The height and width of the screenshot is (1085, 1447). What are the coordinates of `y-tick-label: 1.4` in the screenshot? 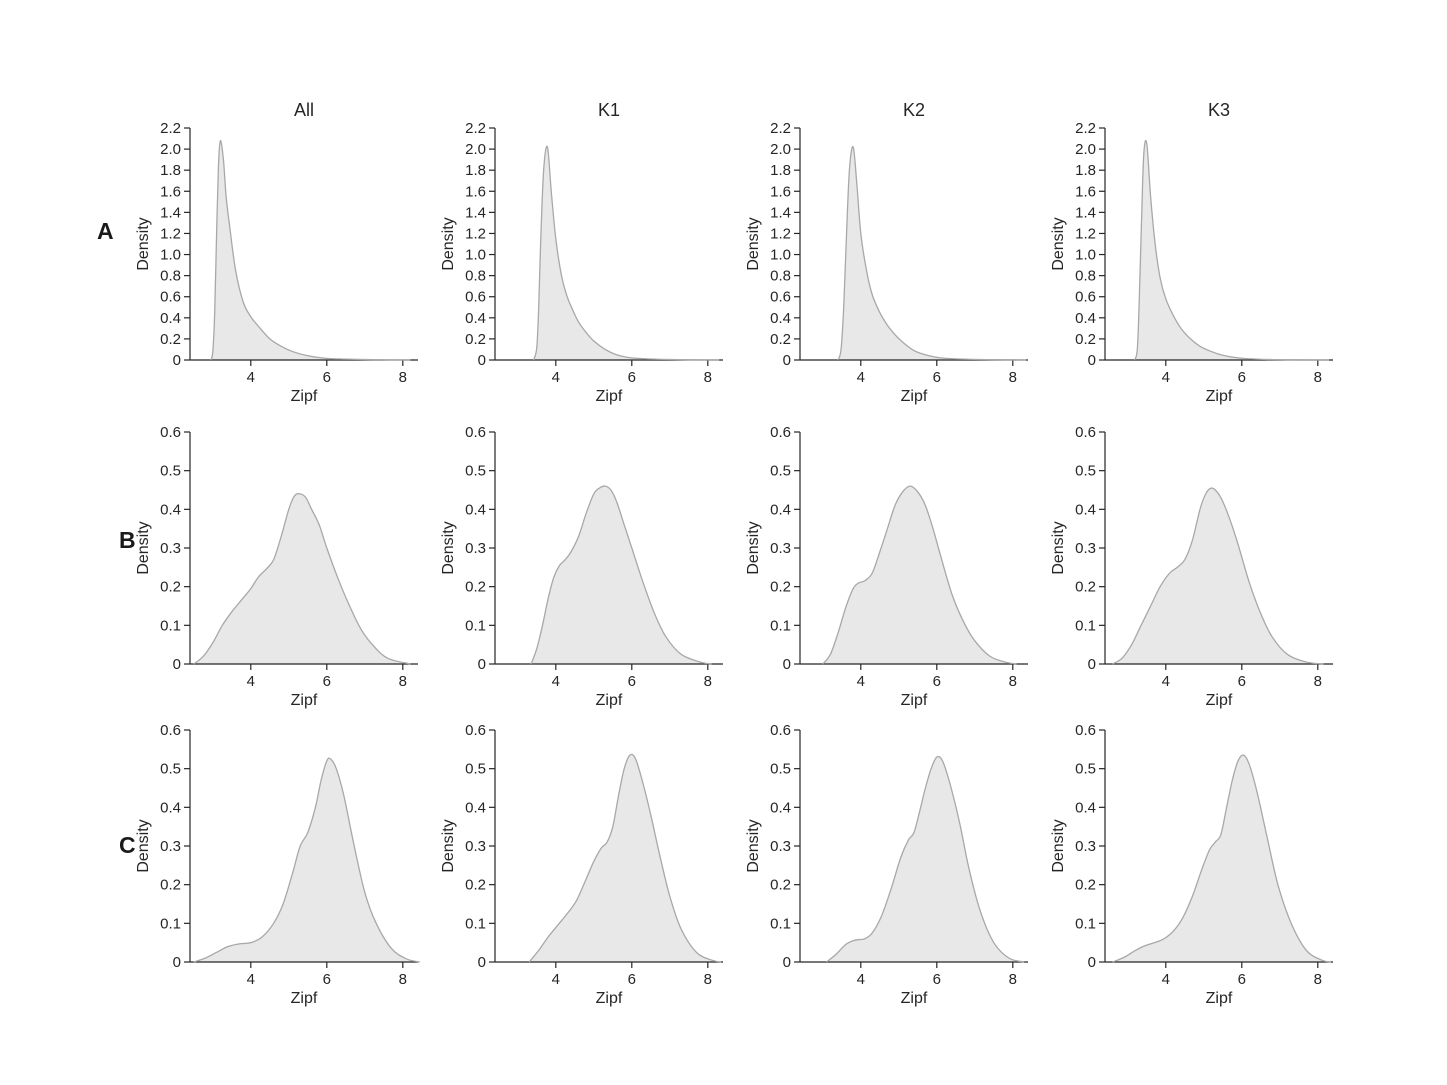 It's located at (780, 212).